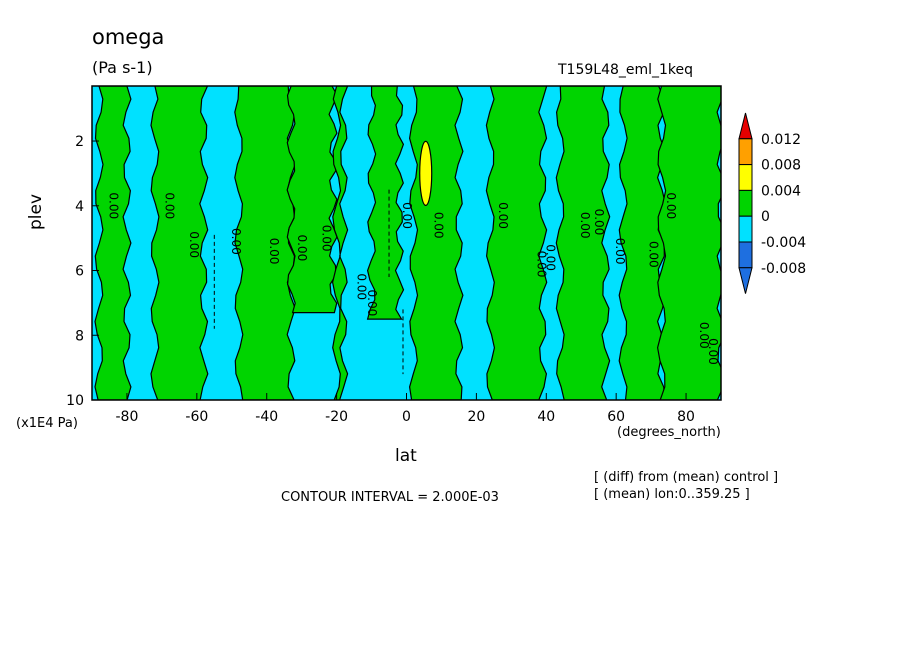  What do you see at coordinates (406, 417) in the screenshot?
I see `x-tick-label: 0` at bounding box center [406, 417].